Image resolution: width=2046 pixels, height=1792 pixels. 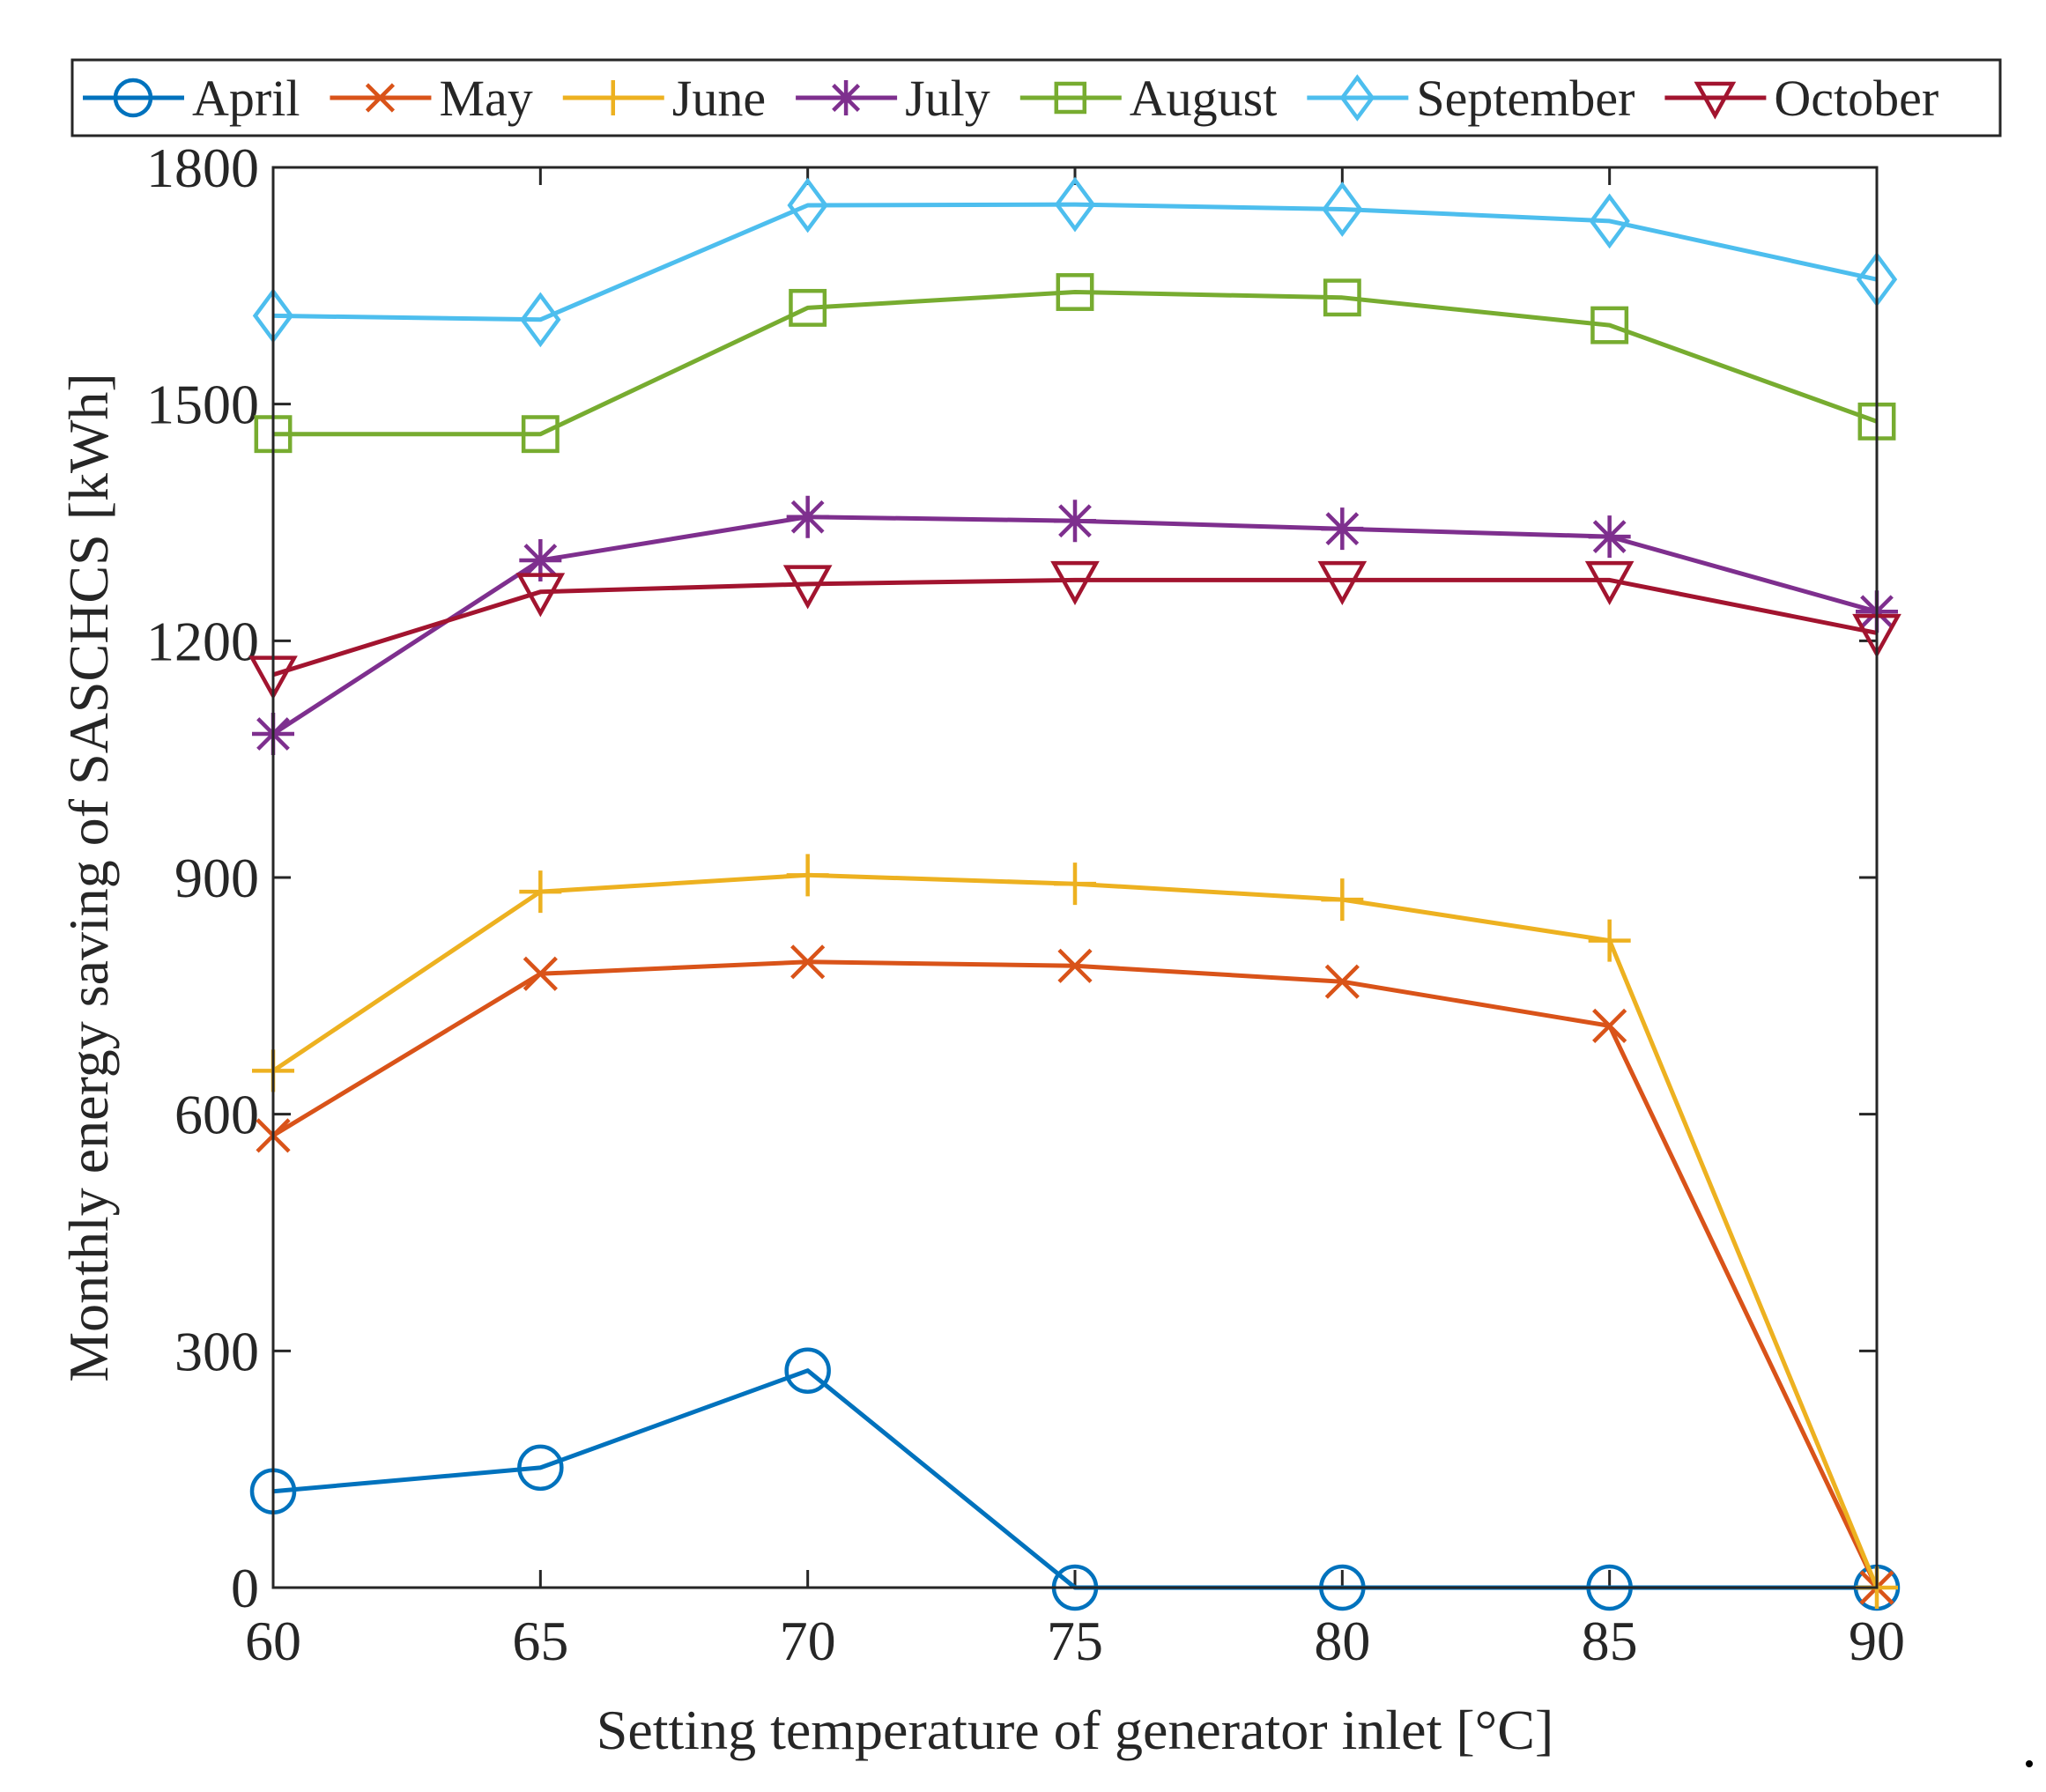 I want to click on legend-entry-april: April, so click(x=192, y=98).